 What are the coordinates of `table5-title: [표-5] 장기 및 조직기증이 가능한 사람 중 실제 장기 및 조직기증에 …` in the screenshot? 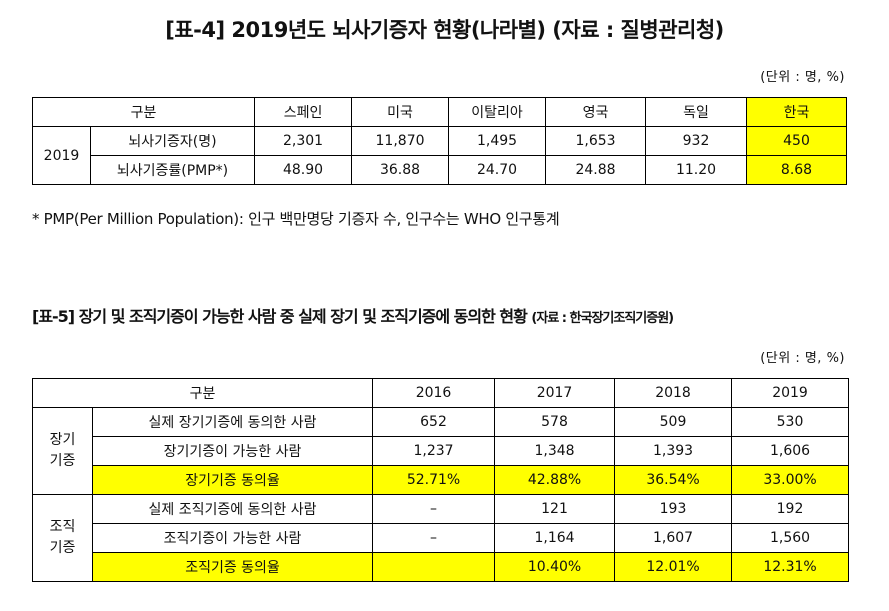 It's located at (353, 315).